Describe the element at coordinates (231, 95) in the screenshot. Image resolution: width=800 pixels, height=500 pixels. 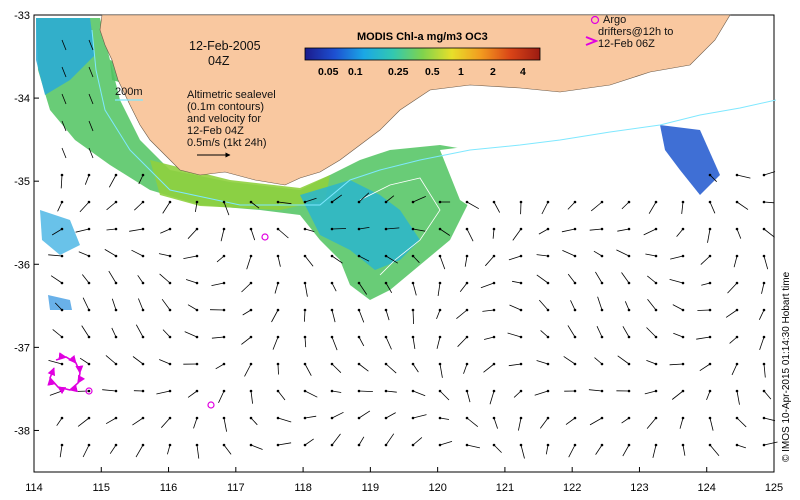
I see `altimetry-line: Altimetric sealevel` at that location.